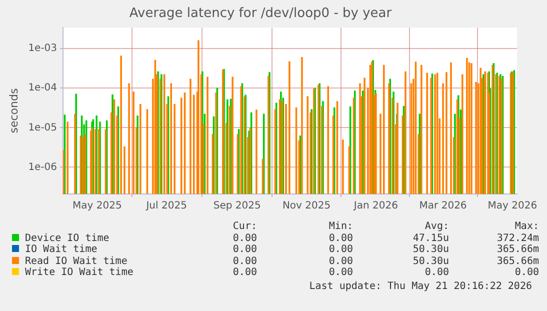  What do you see at coordinates (420, 286) in the screenshot?
I see `text: Last update: Thu May 21 20:16:22 2026` at bounding box center [420, 286].